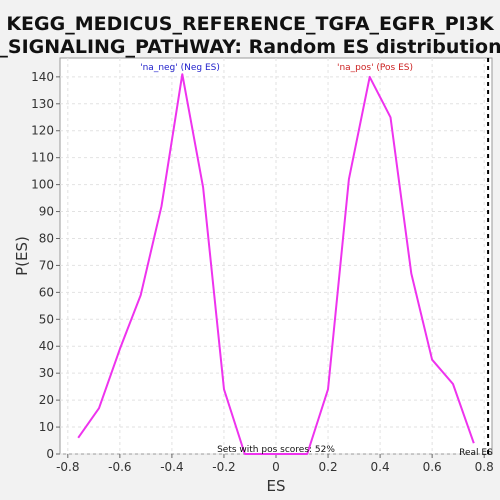  What do you see at coordinates (42, 131) in the screenshot?
I see `y-tick-label: 120` at bounding box center [42, 131].